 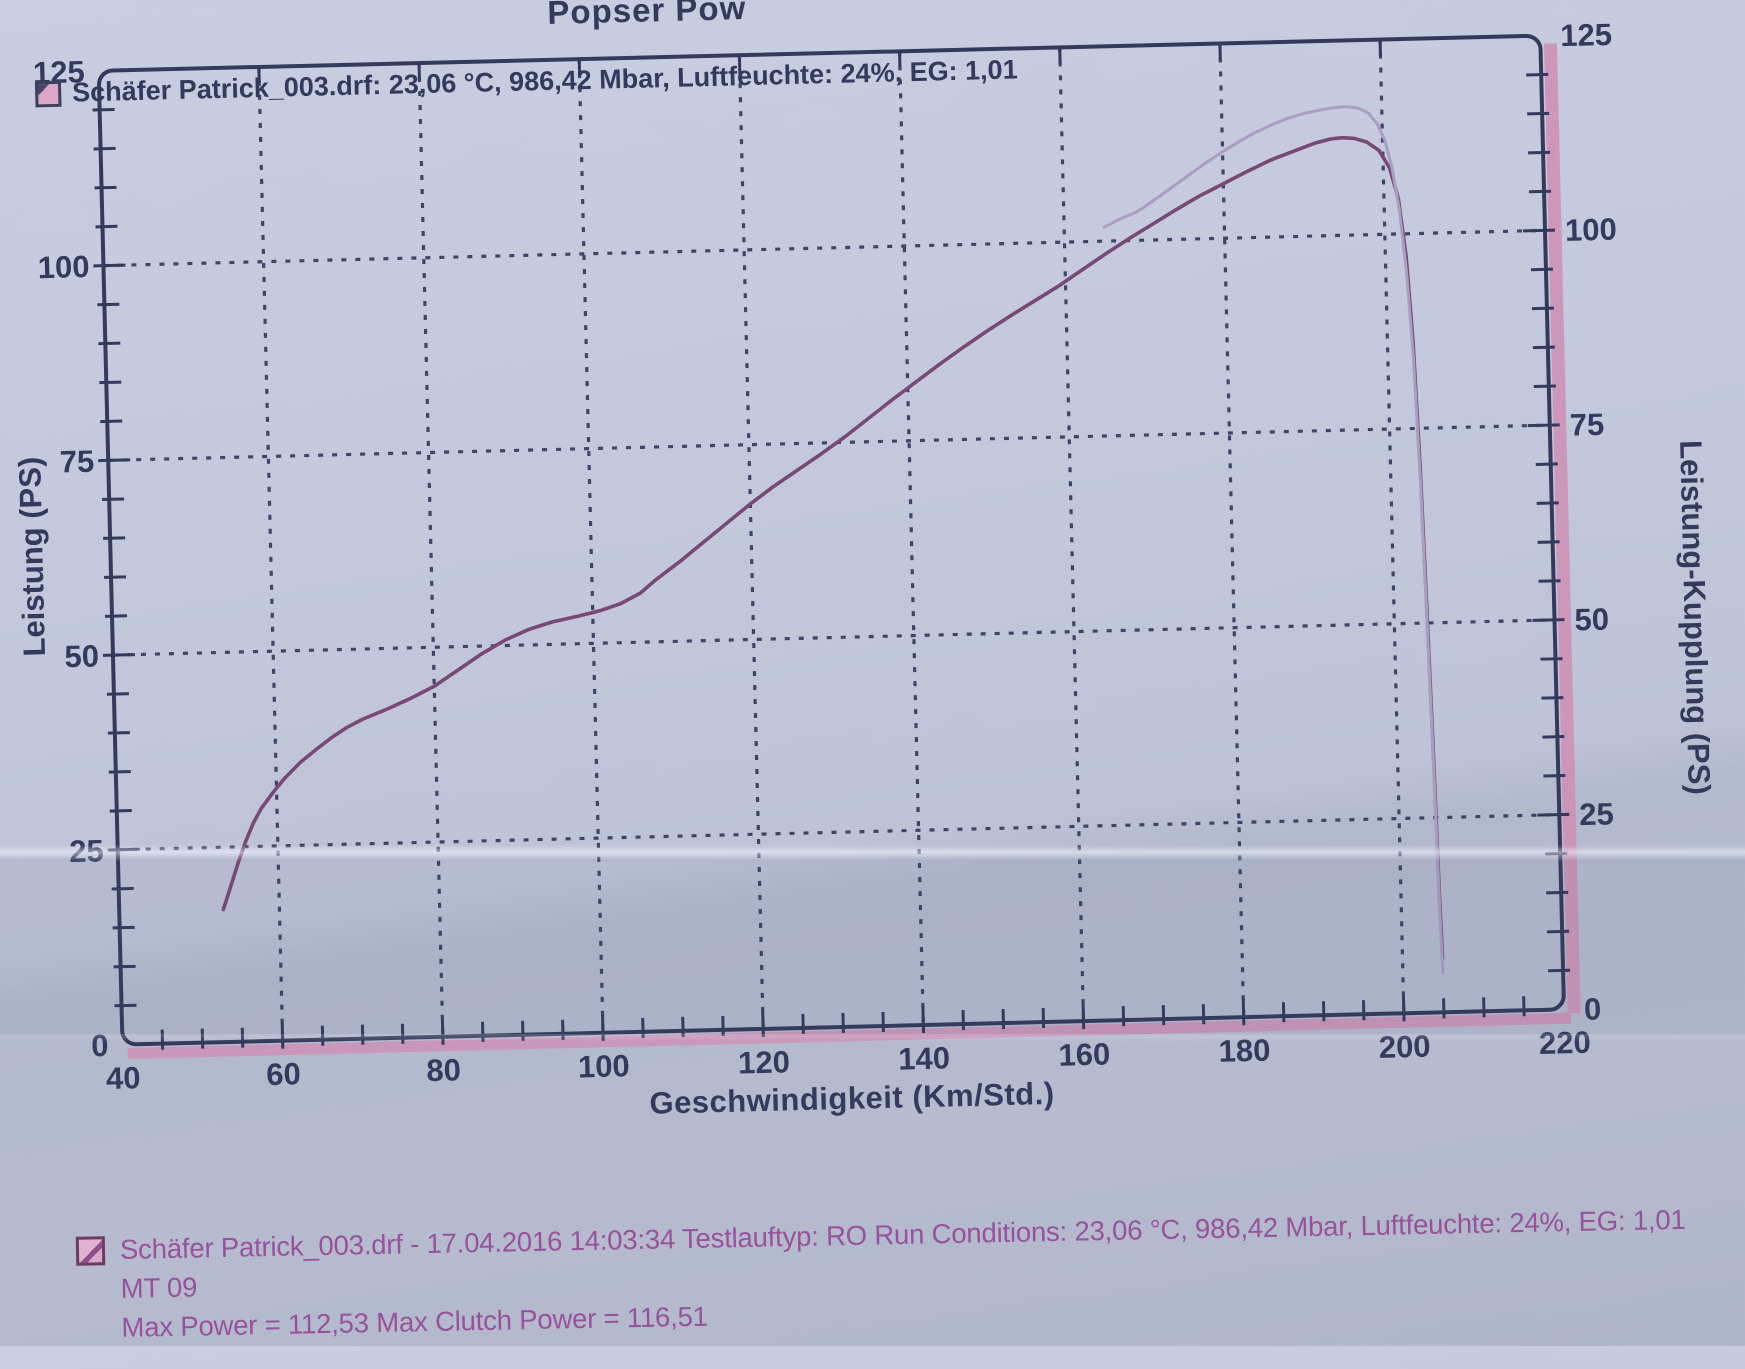 I want to click on svg-text: 40, so click(x=123, y=1078).